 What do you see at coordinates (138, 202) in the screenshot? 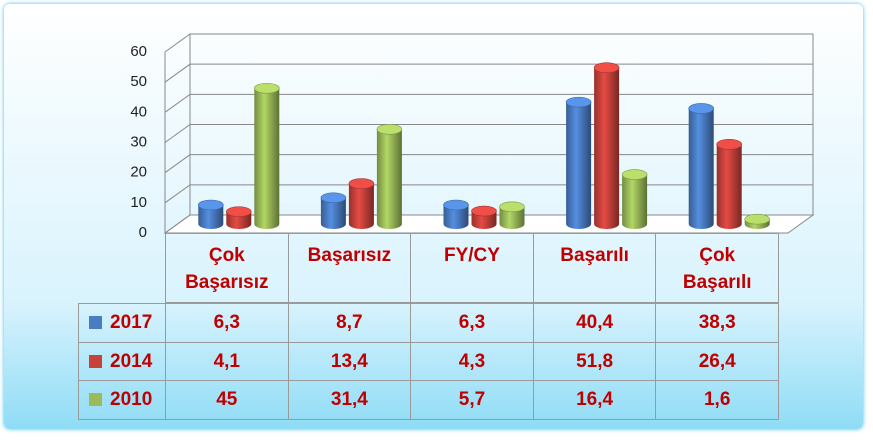
I see `y-tick-label: 10` at bounding box center [138, 202].